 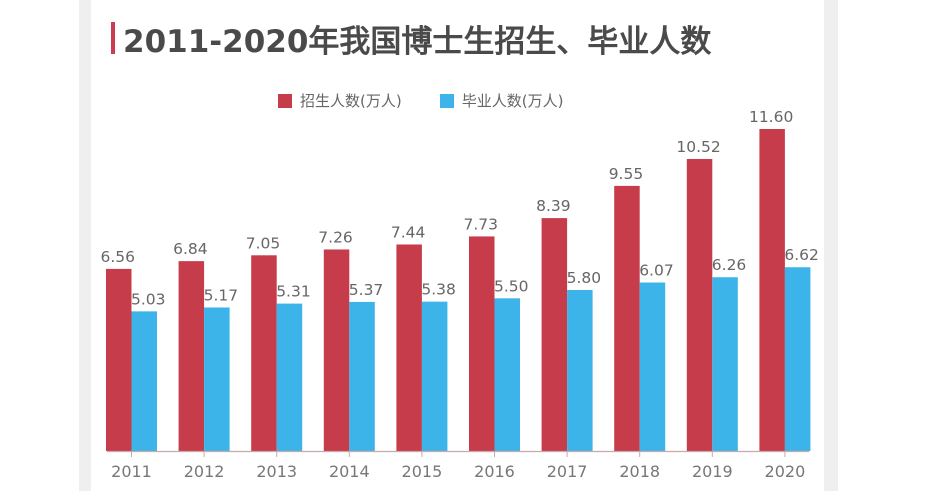 What do you see at coordinates (446, 100) in the screenshot?
I see `legend-swatch-graduates` at bounding box center [446, 100].